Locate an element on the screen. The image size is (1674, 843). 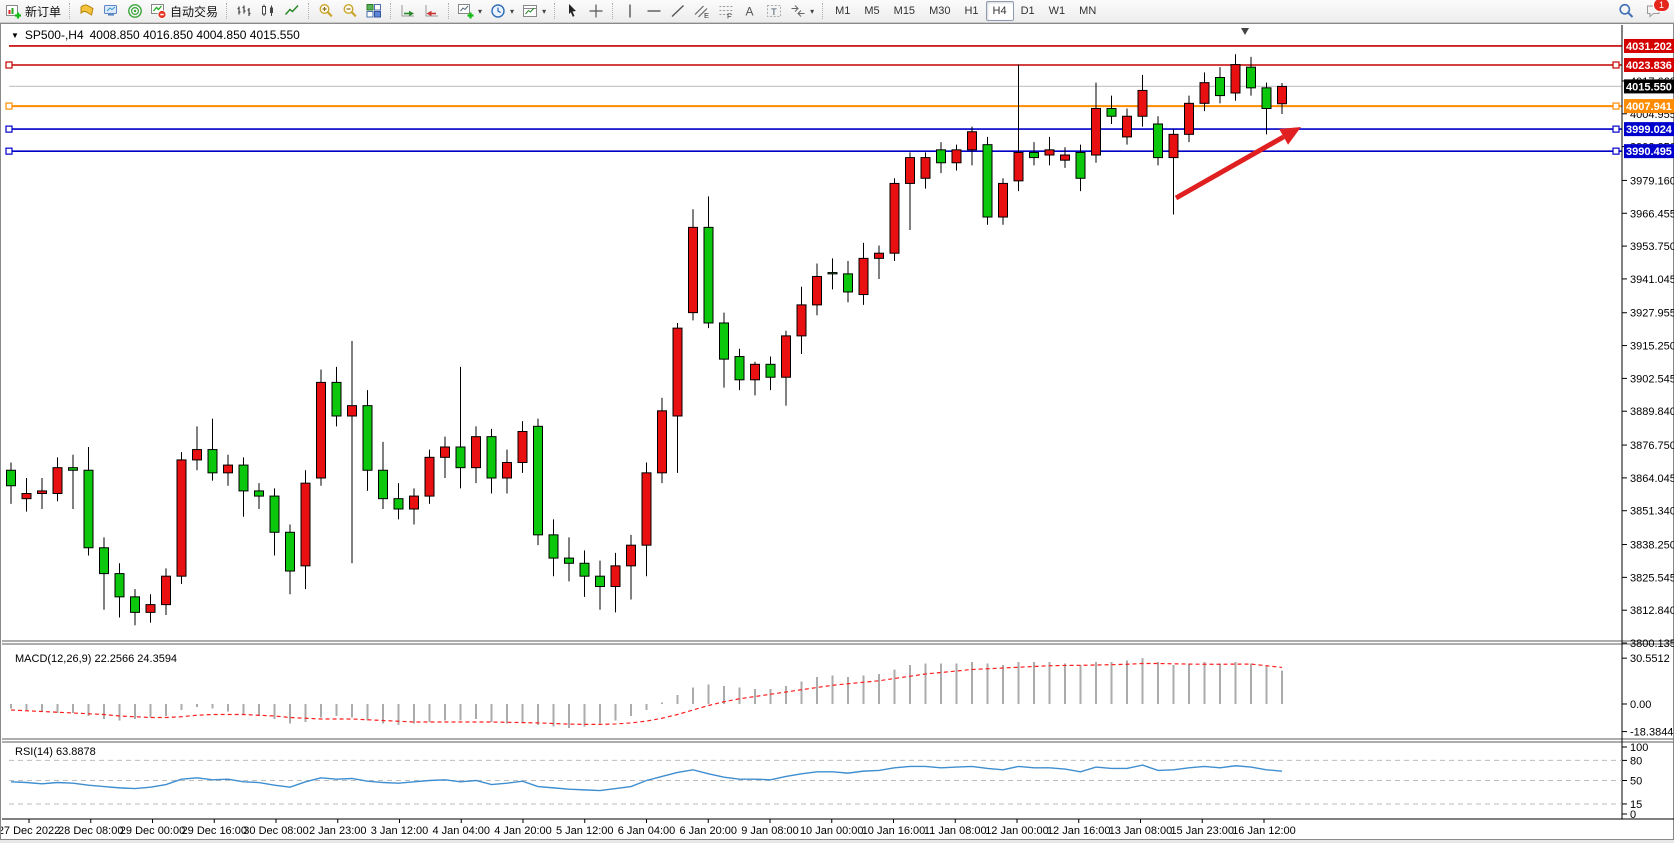
rsi-label: RSI(14) 63.8878 is located at coordinates (55, 752).